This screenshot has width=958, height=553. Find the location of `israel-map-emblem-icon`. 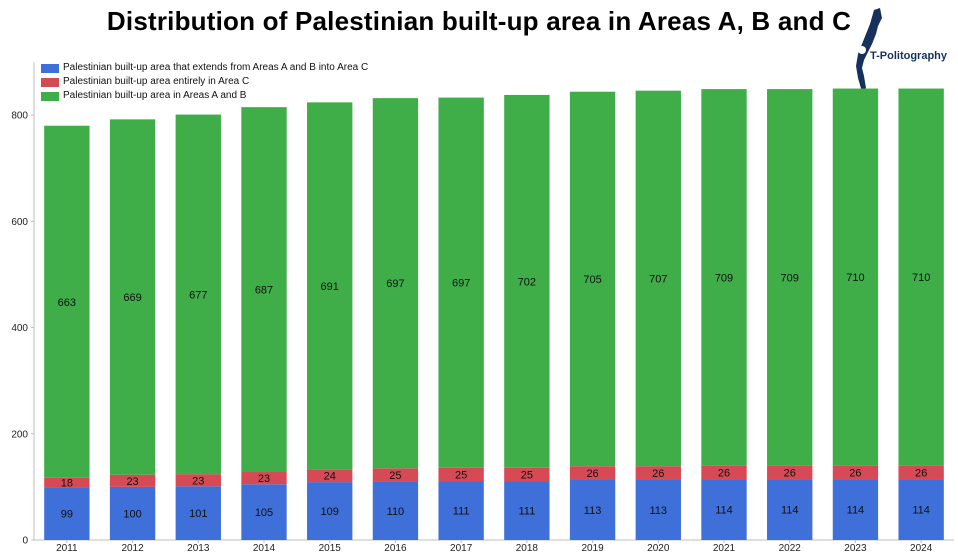

israel-map-emblem-icon is located at coordinates (869, 50).